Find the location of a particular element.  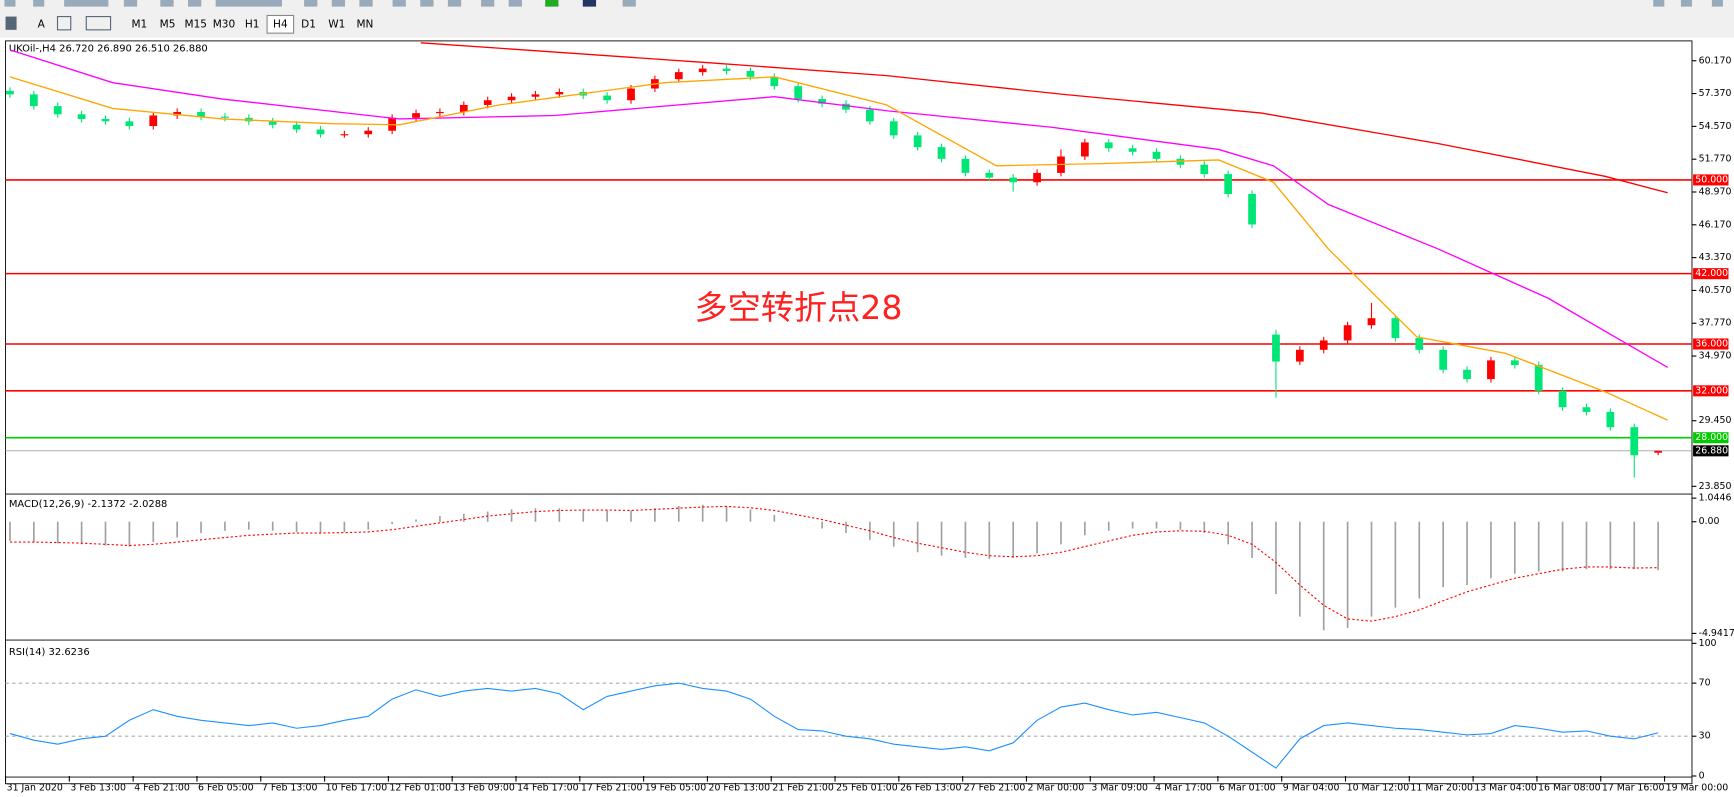

timeframe-button: M30 is located at coordinates (224, 24).